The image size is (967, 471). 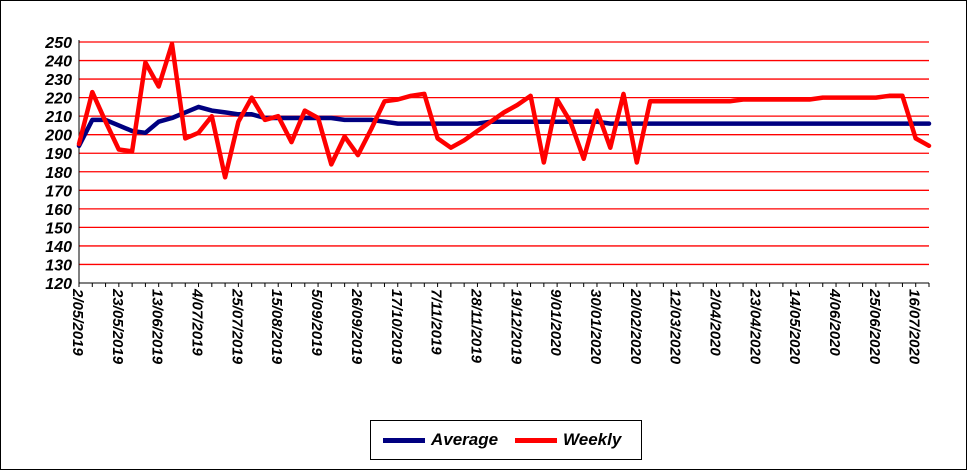 What do you see at coordinates (595, 327) in the screenshot?
I see `x-tick-label: 30/01/2020` at bounding box center [595, 327].